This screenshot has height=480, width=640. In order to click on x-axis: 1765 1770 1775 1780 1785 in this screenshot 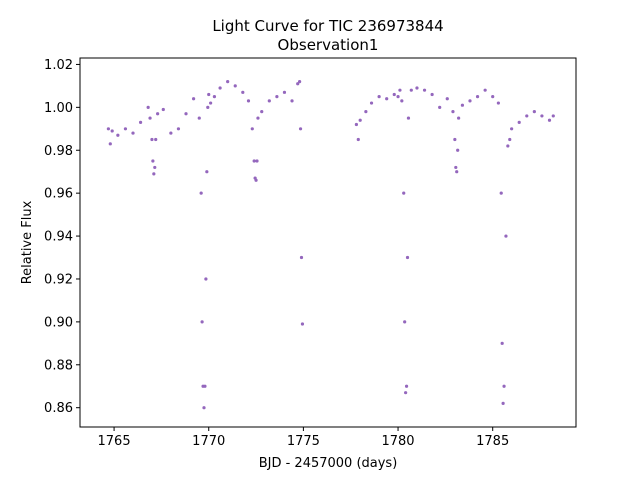, I will do `click(303, 438)`.